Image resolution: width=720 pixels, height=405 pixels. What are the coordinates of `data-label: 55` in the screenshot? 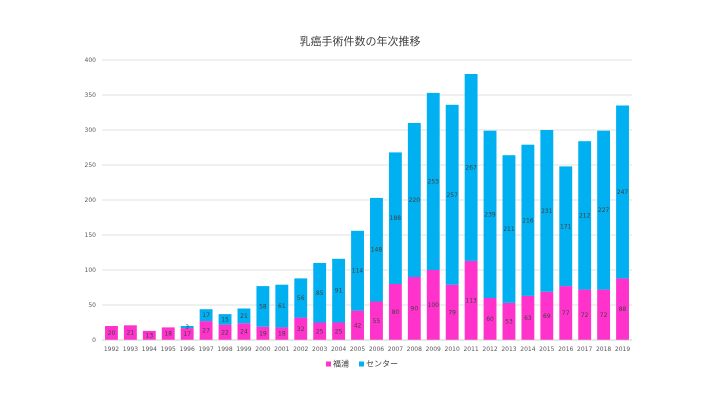 It's located at (377, 321).